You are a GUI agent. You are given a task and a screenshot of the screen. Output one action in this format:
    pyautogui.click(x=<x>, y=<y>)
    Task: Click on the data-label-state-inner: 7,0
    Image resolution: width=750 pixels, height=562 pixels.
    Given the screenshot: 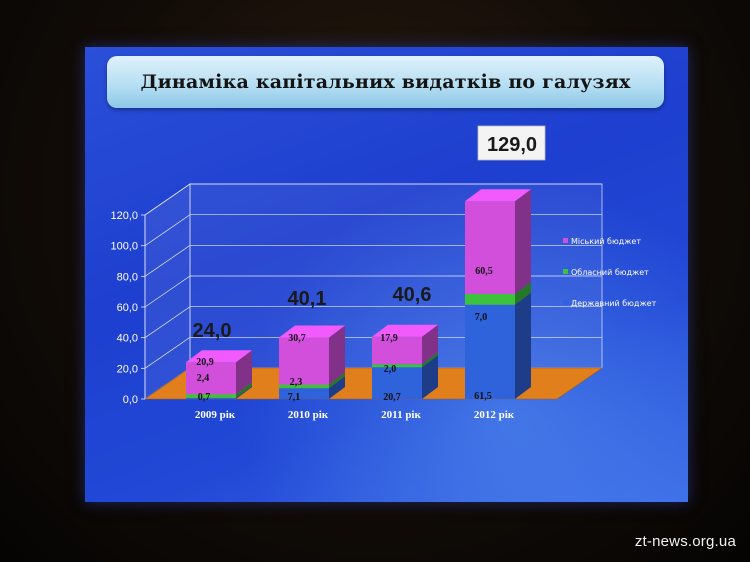 What is the action you would take?
    pyautogui.click(x=481, y=317)
    